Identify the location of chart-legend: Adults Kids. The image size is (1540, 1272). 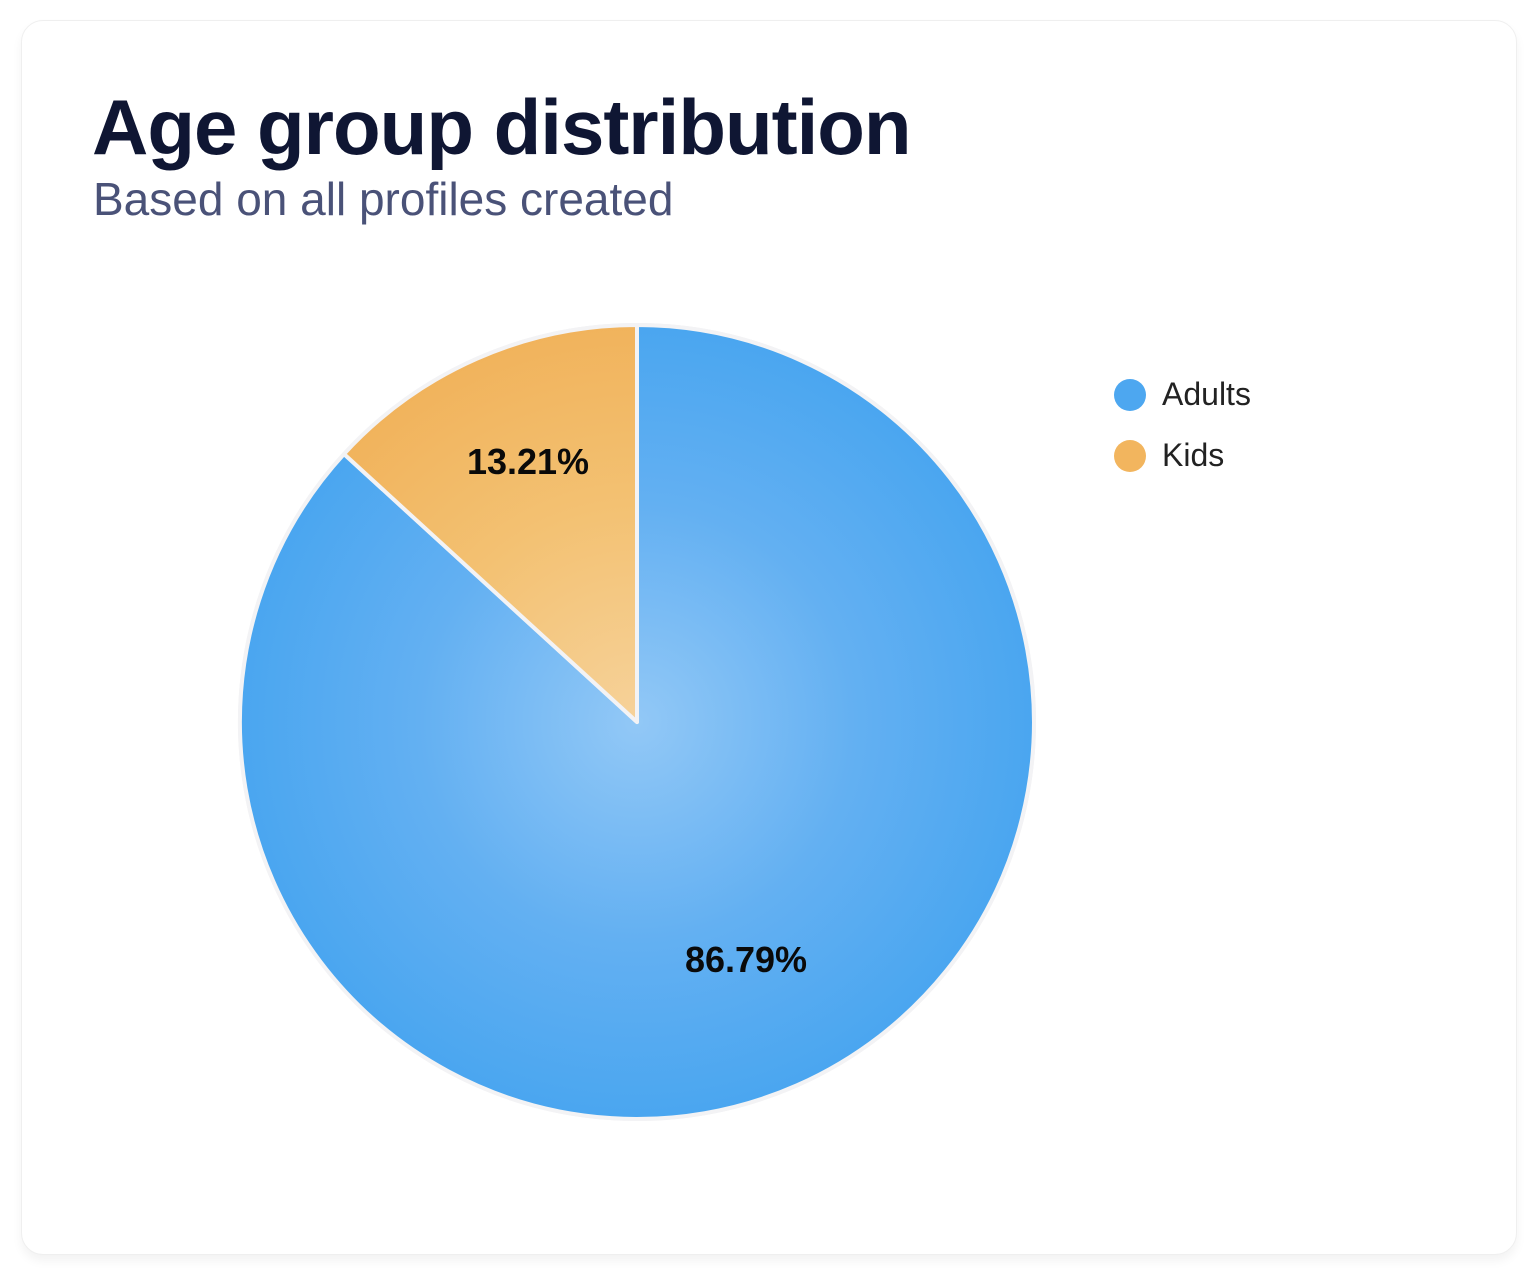
(1182, 425).